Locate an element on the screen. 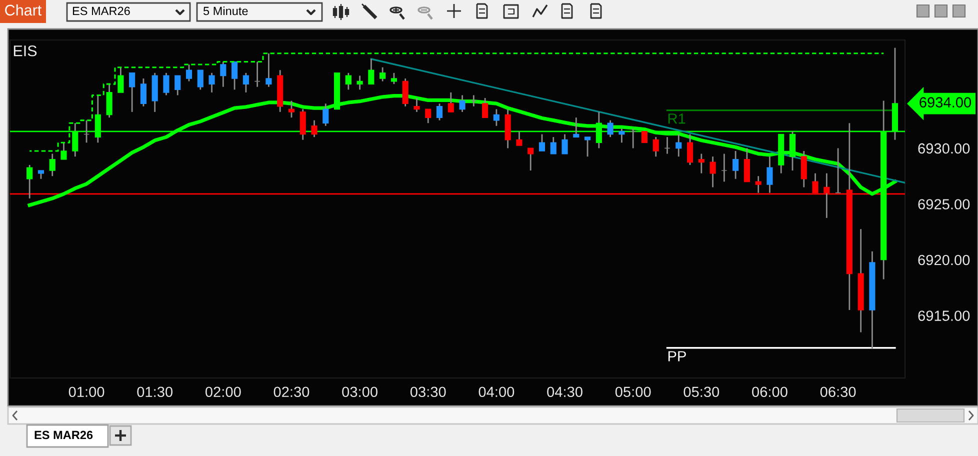  y-tick-label: 6930.00 is located at coordinates (944, 148).